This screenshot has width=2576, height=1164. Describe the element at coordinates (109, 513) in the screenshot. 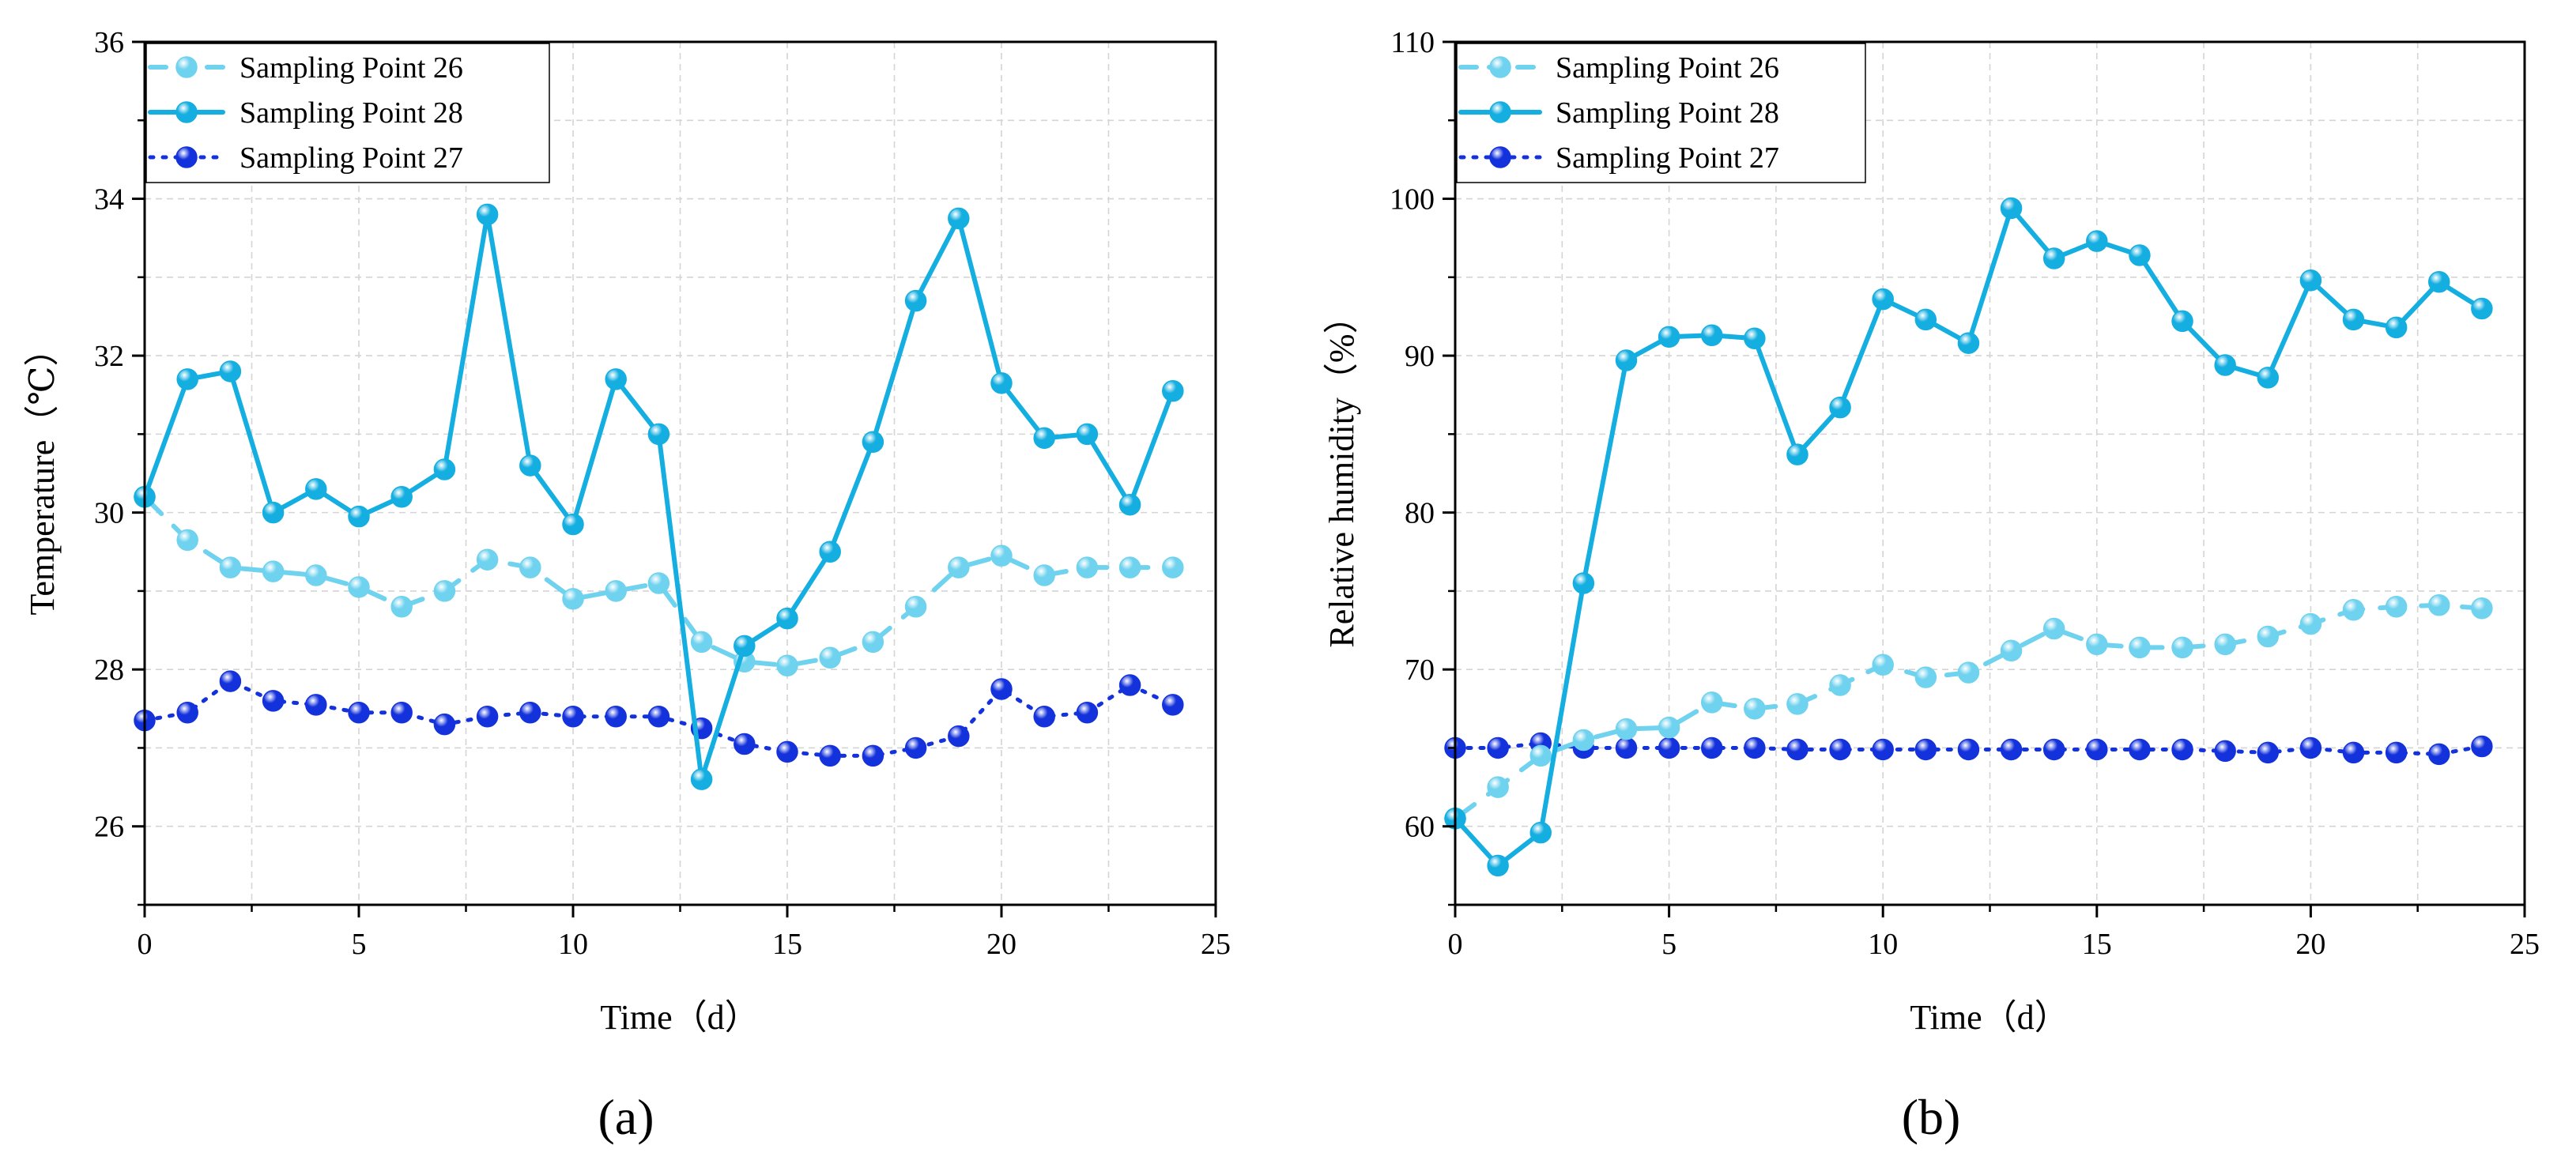

I see `y-tick-label: 30` at that location.